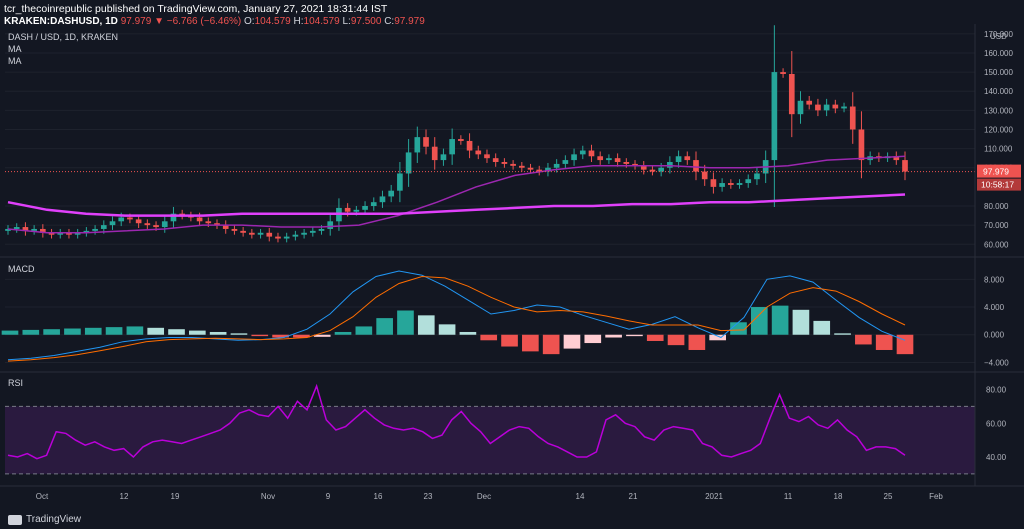 The width and height of the screenshot is (1024, 529). What do you see at coordinates (838, 496) in the screenshot?
I see `time-tick-label: 18` at bounding box center [838, 496].